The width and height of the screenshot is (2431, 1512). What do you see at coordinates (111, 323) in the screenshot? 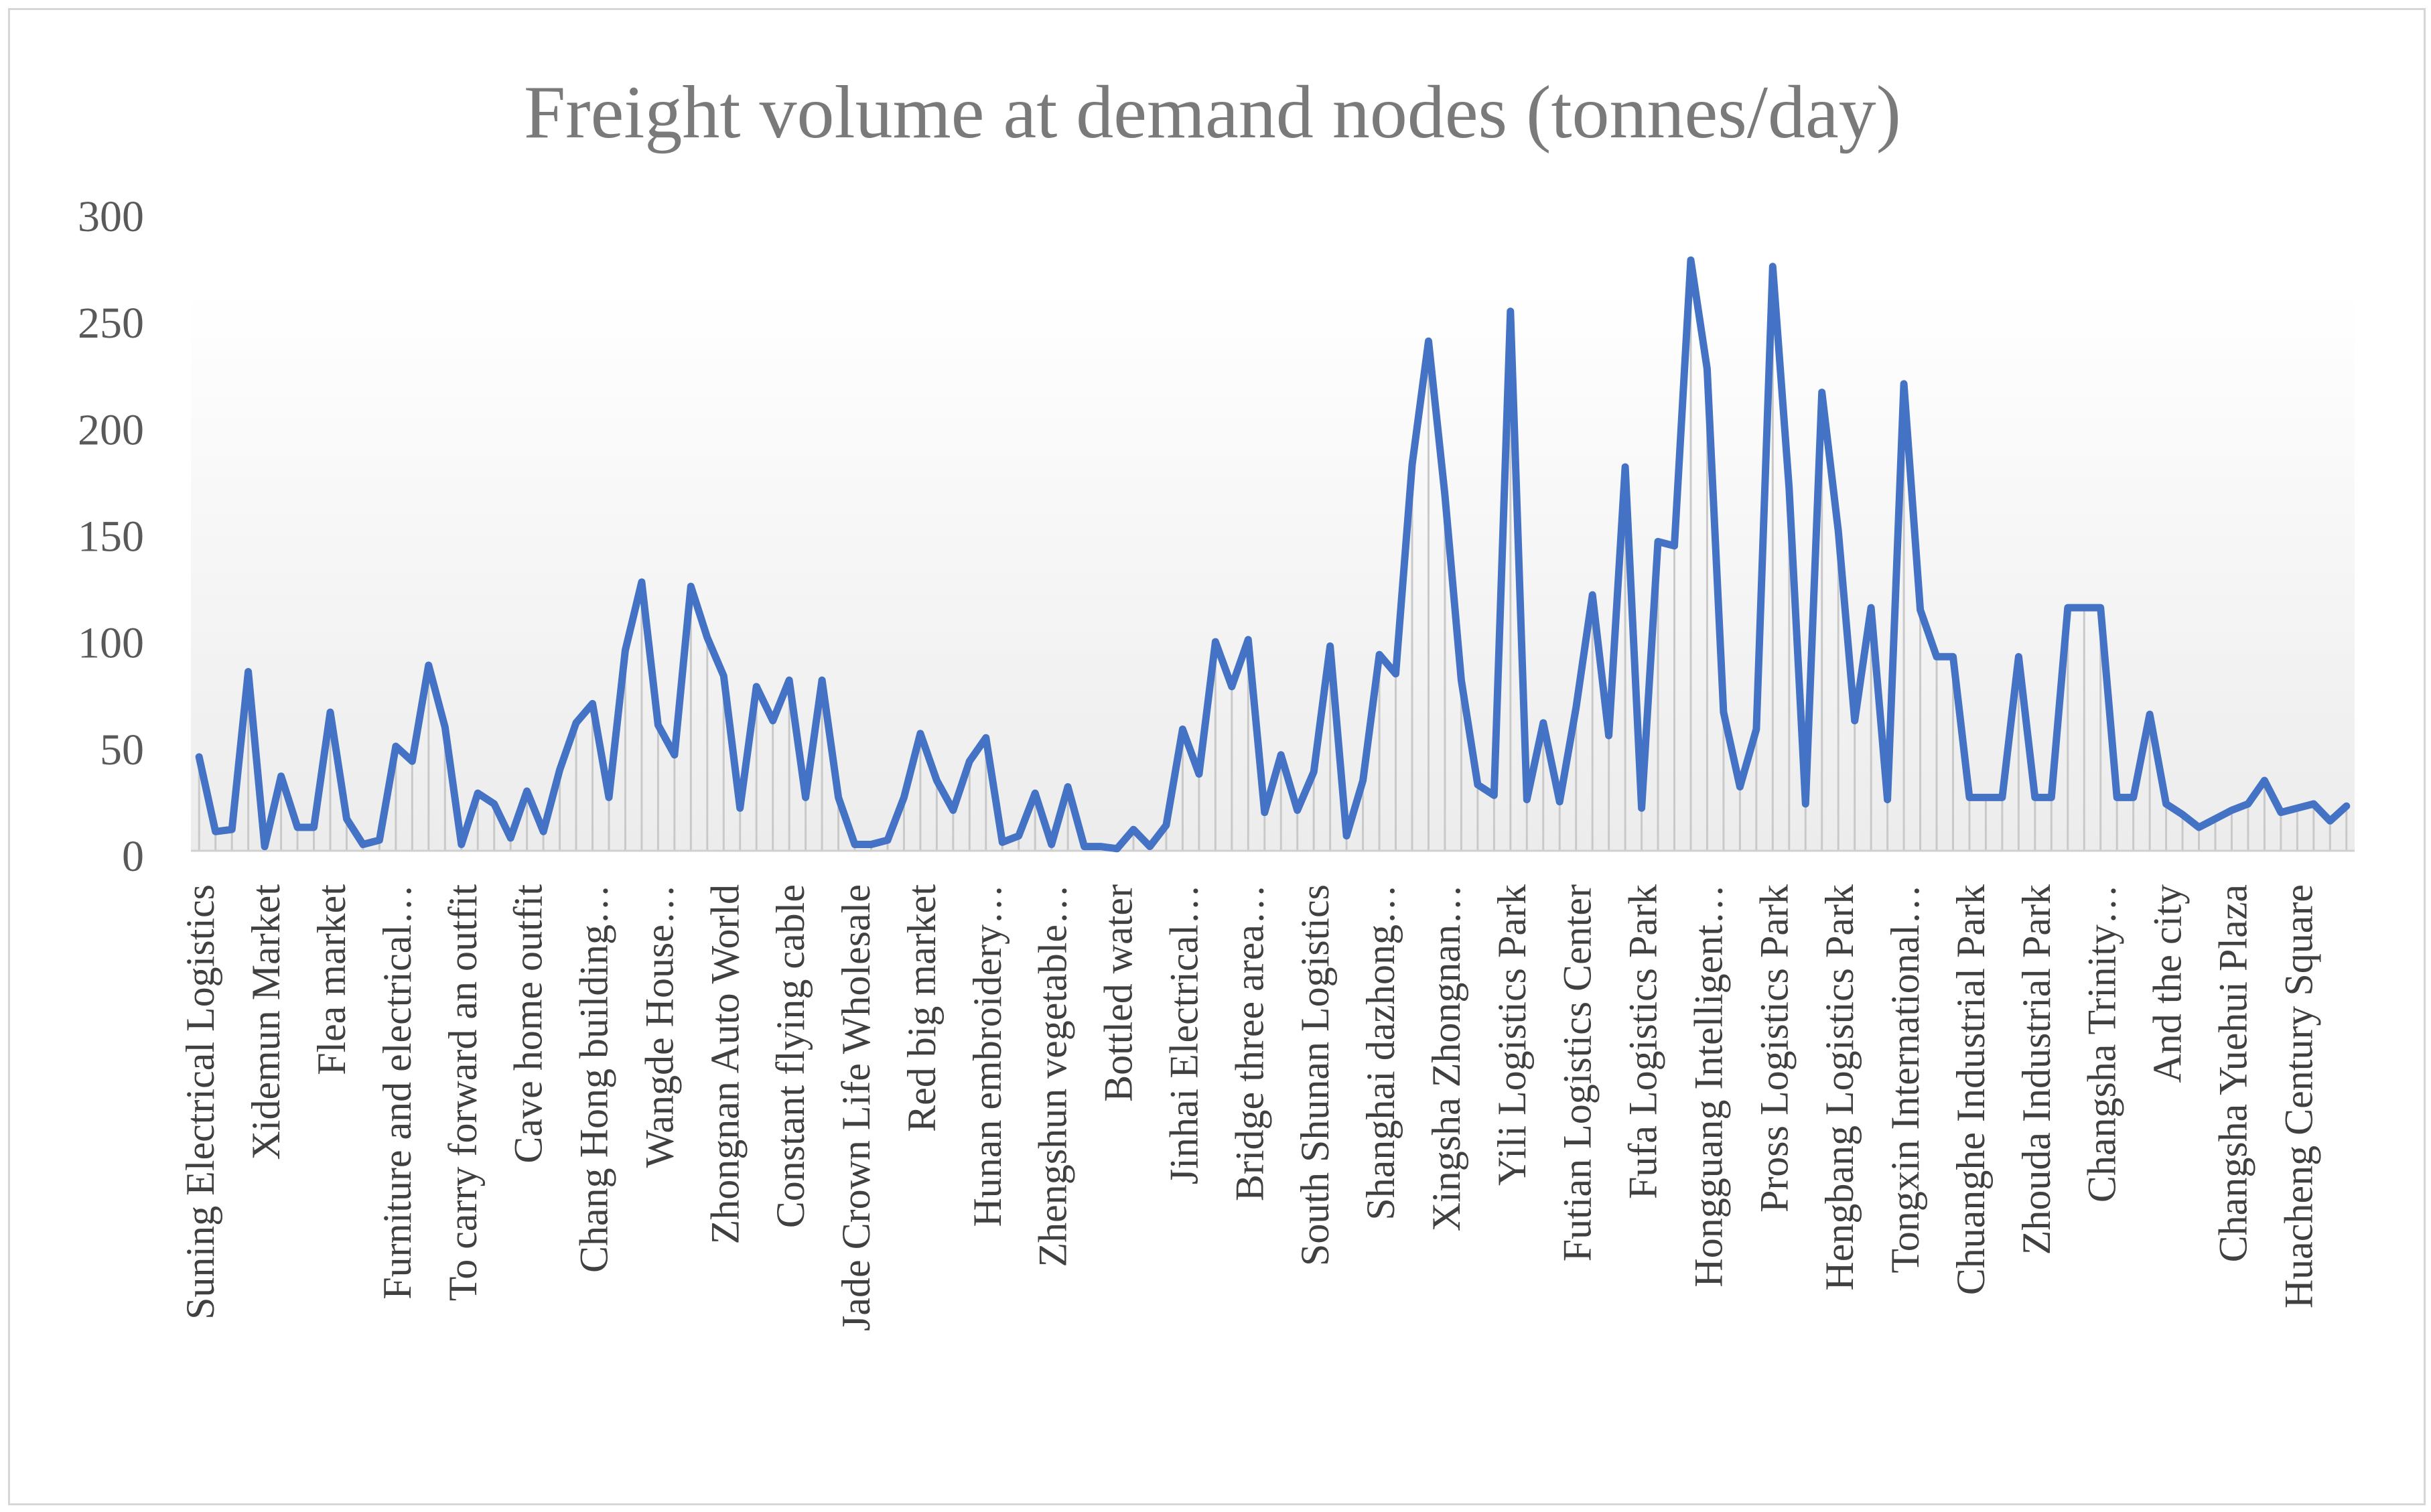
I see `y-tick-label: 250` at bounding box center [111, 323].